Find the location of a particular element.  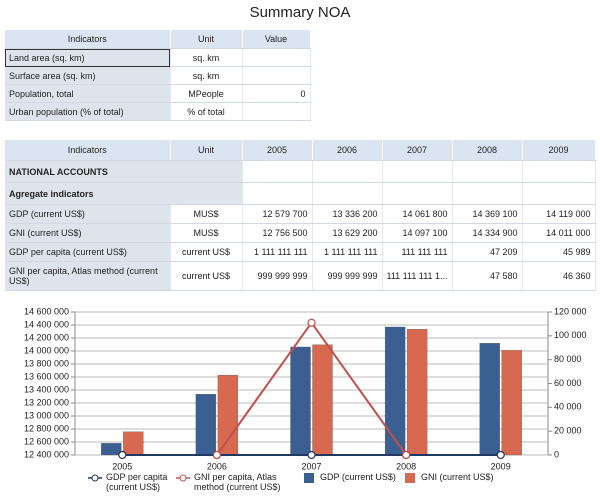

y2-tick-label: 40 000 is located at coordinates (568, 407).